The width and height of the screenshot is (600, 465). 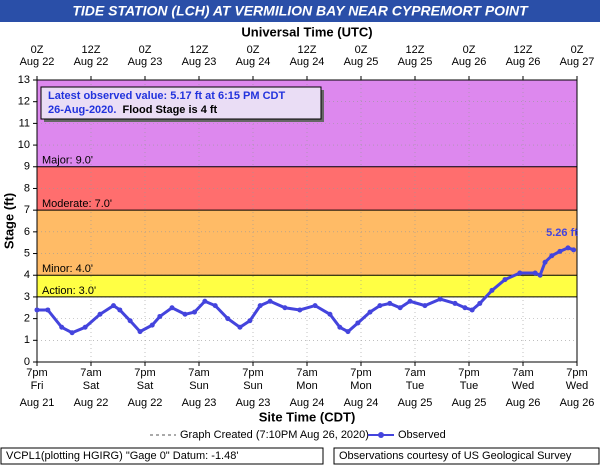 I want to click on y-tick-label: 11, so click(x=24, y=123).